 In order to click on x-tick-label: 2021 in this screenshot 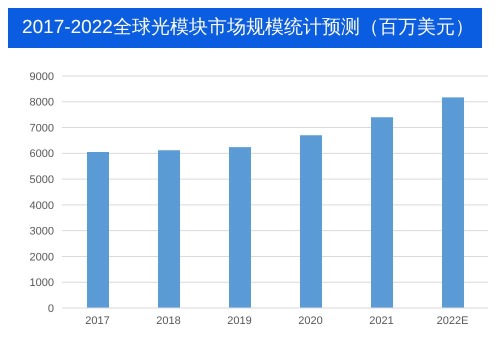, I will do `click(381, 320)`.